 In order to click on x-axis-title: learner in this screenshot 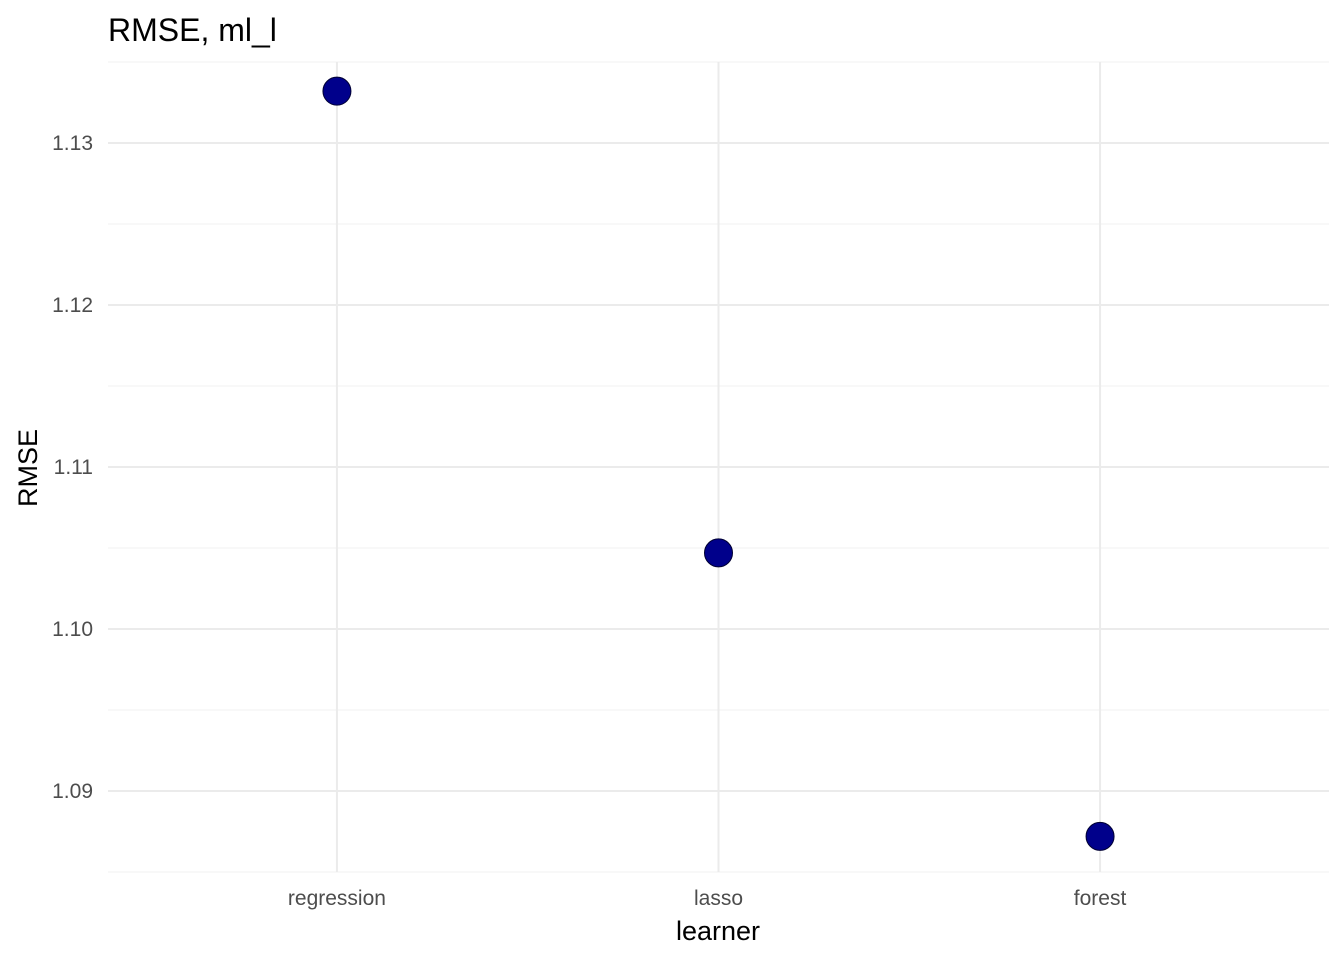, I will do `click(718, 931)`.